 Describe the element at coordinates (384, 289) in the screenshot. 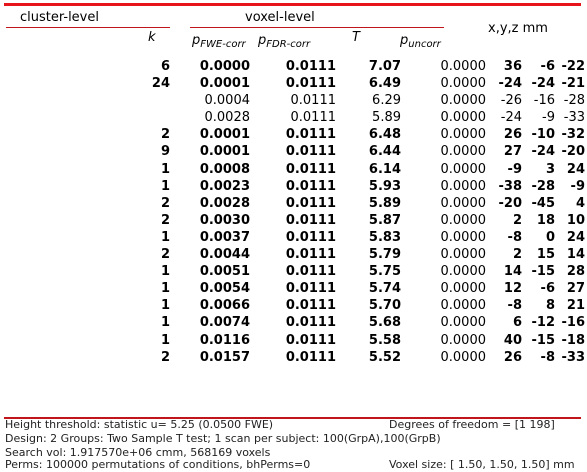

I see `t-value-cell: 5.74` at that location.